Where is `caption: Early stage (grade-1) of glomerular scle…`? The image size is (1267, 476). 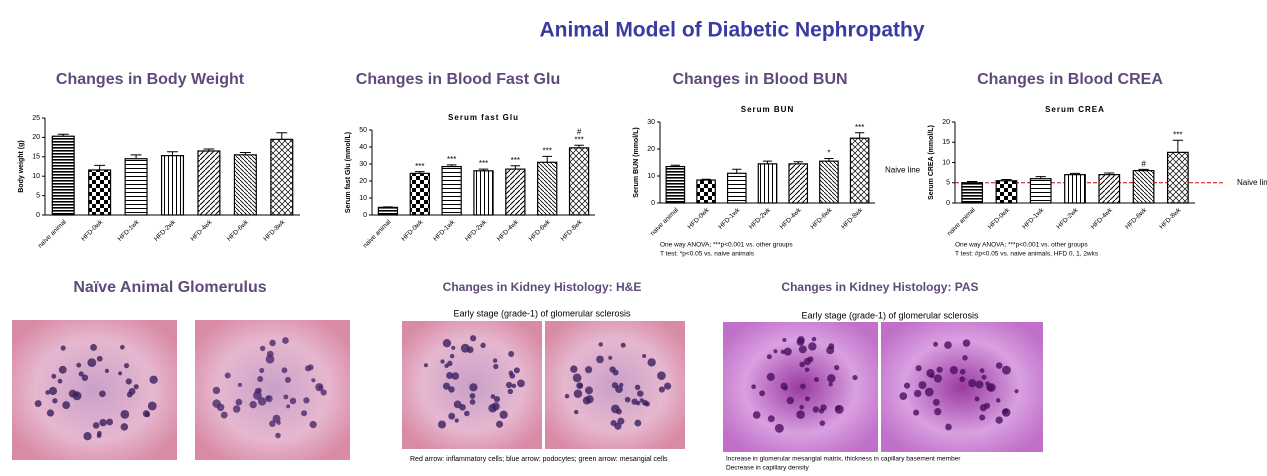 caption: Early stage (grade-1) of glomerular scle… is located at coordinates (890, 315).